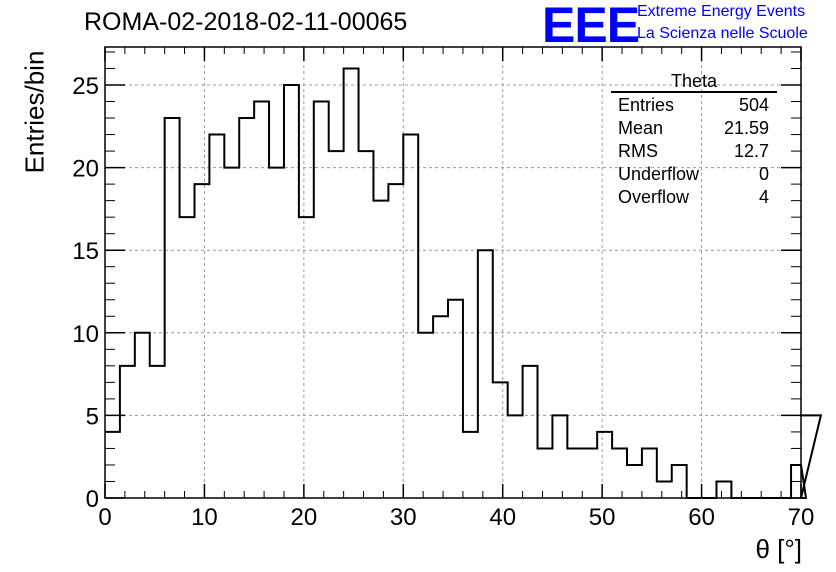  I want to click on stats-label: Overflow, so click(654, 197).